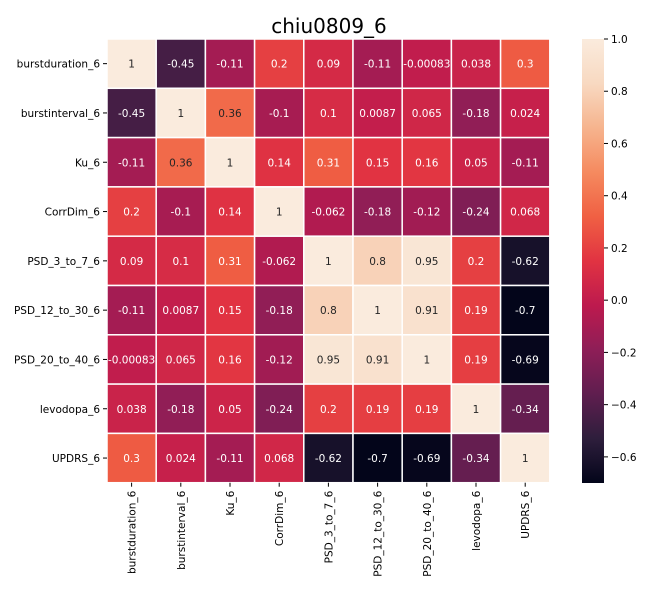 This screenshot has width=653, height=594. What do you see at coordinates (181, 163) in the screenshot?
I see `cell-value-label: 0.36` at bounding box center [181, 163].